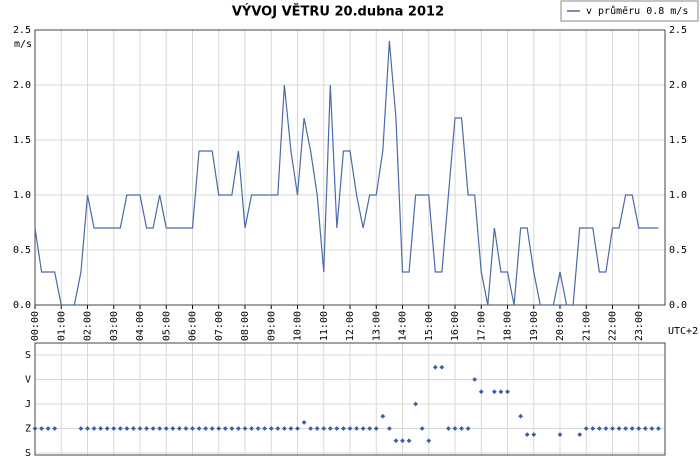  Describe the element at coordinates (678, 195) in the screenshot. I see `y-tick-label-right: 1.0` at that location.